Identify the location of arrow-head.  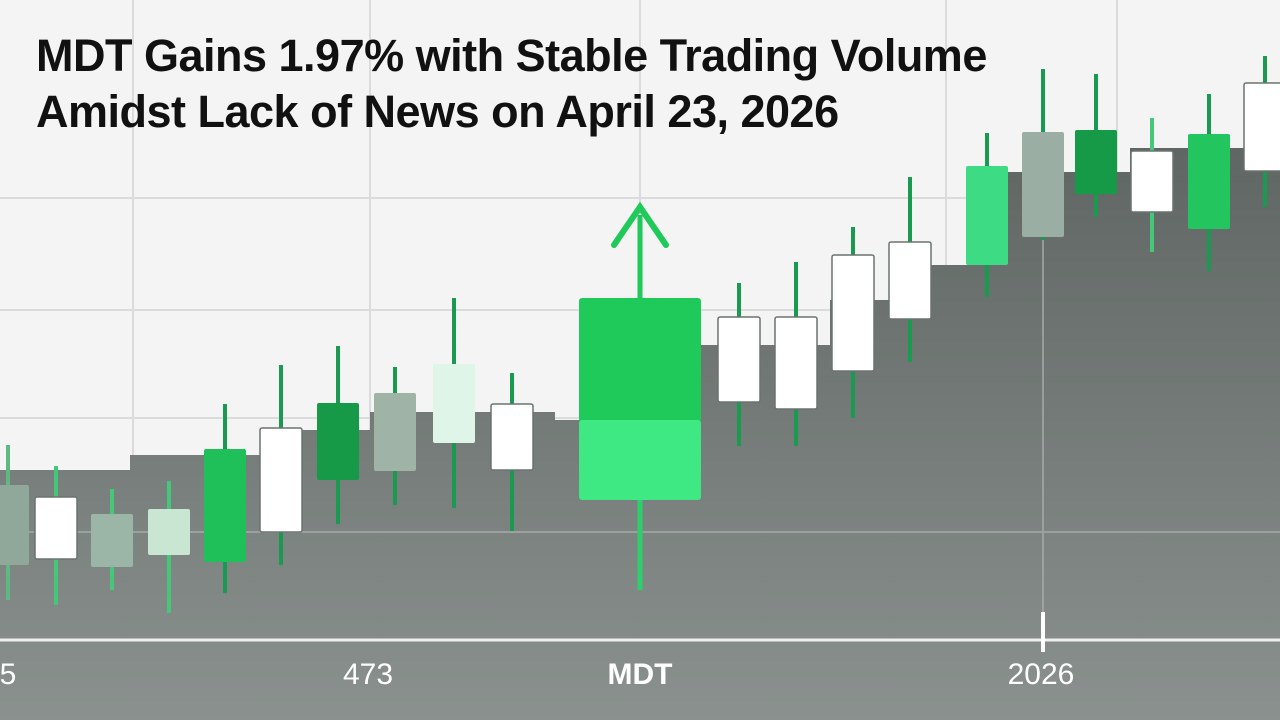
(640, 224).